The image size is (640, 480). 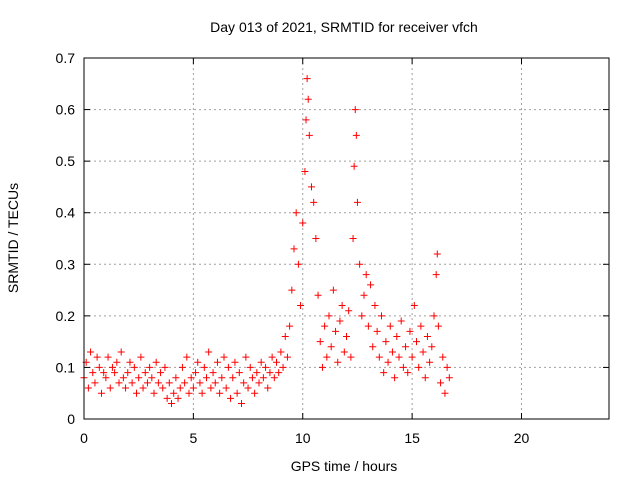 What do you see at coordinates (71, 419) in the screenshot?
I see `y-tick-label: 0` at bounding box center [71, 419].